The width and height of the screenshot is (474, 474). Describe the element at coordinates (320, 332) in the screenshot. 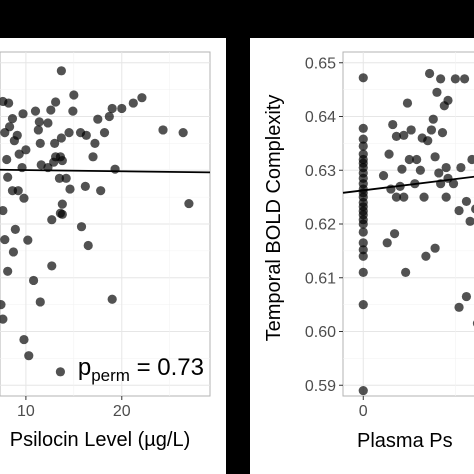

I see `right-y-tick-label: 0.60` at that location.